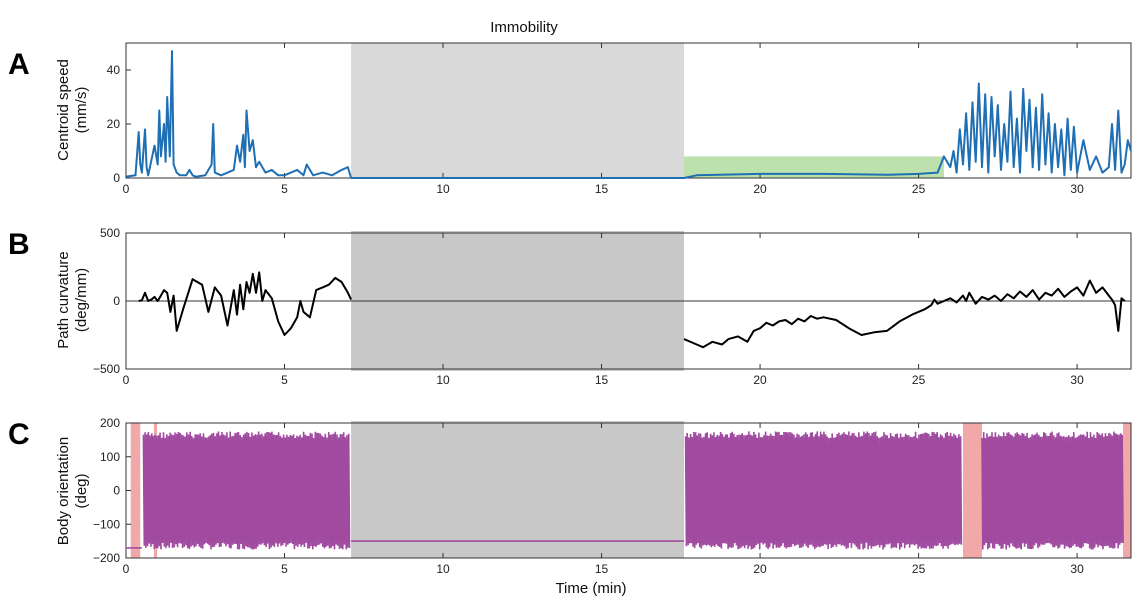 The width and height of the screenshot is (1134, 597). What do you see at coordinates (106, 369) in the screenshot?
I see `y-tick-label: −500` at bounding box center [106, 369].